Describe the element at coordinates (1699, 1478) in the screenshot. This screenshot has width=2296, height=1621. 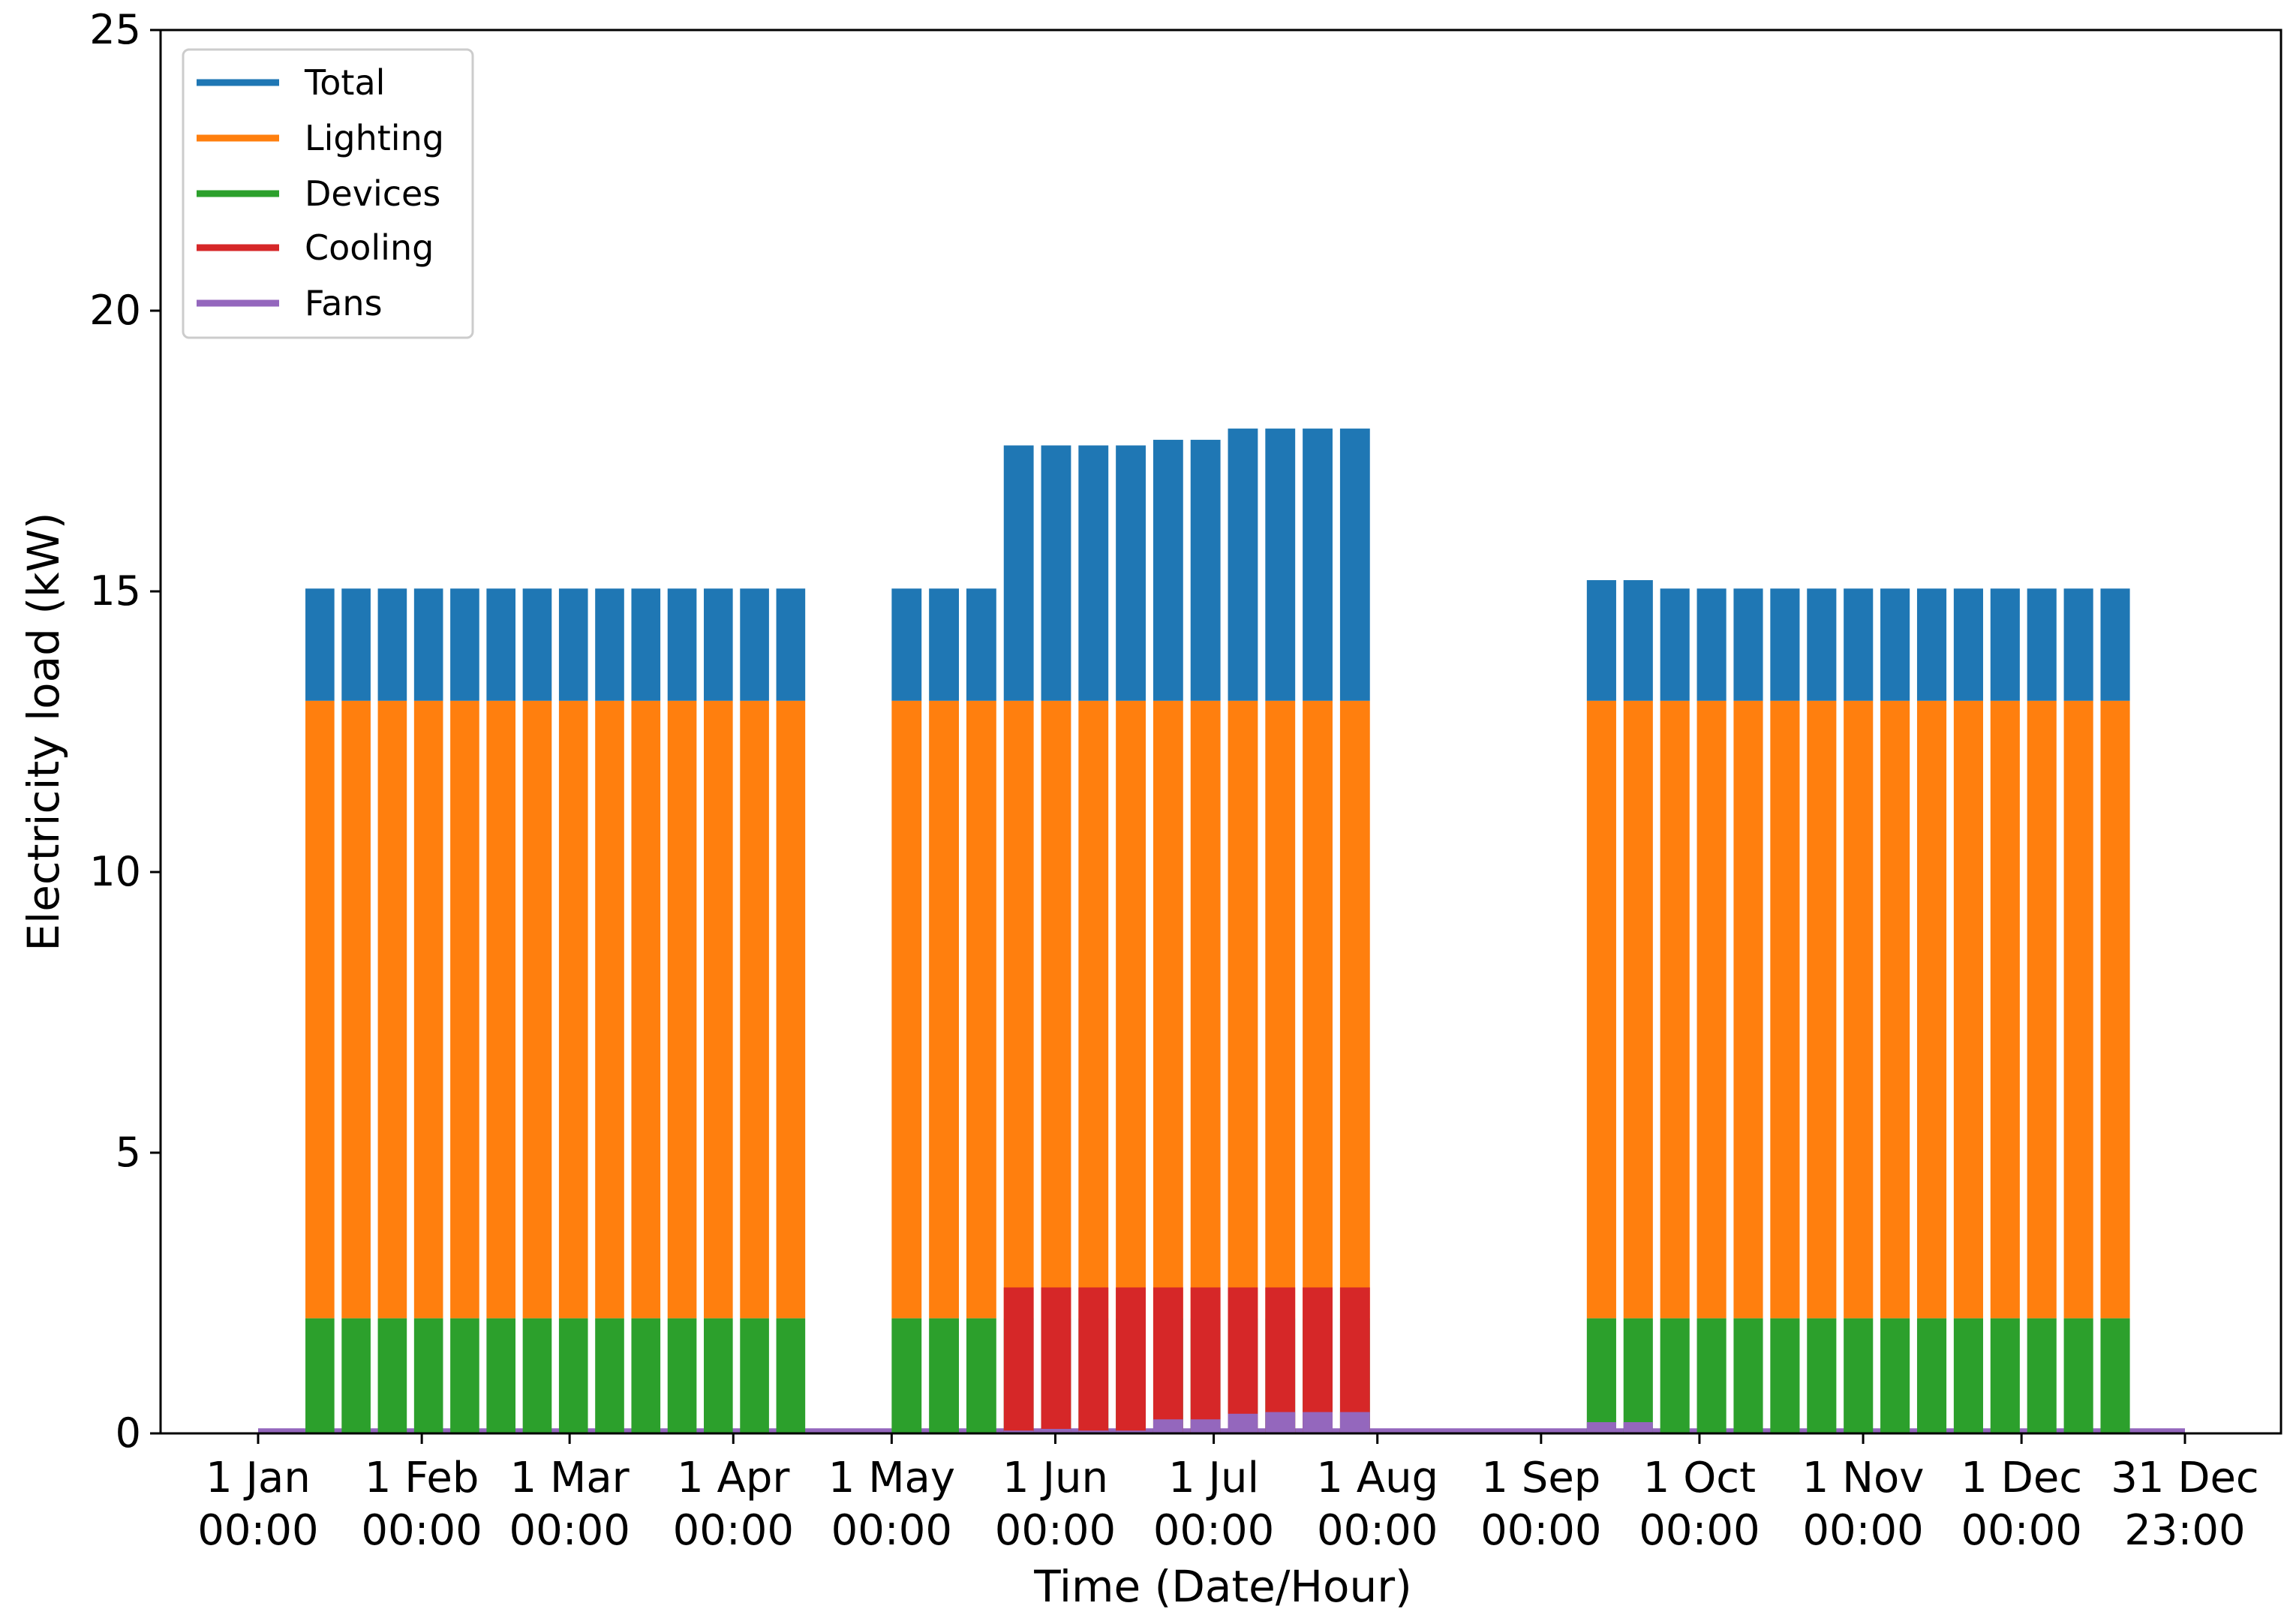
I see `x-tick-label-date: 1 Oct` at that location.